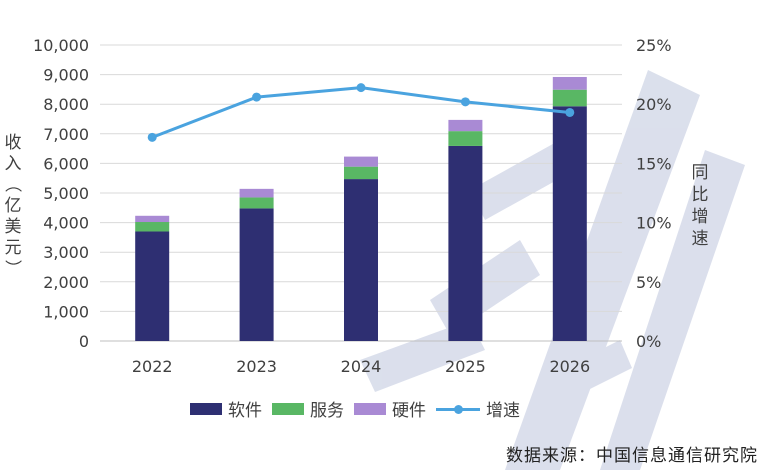  I want to click on line-series, so click(361, 112).